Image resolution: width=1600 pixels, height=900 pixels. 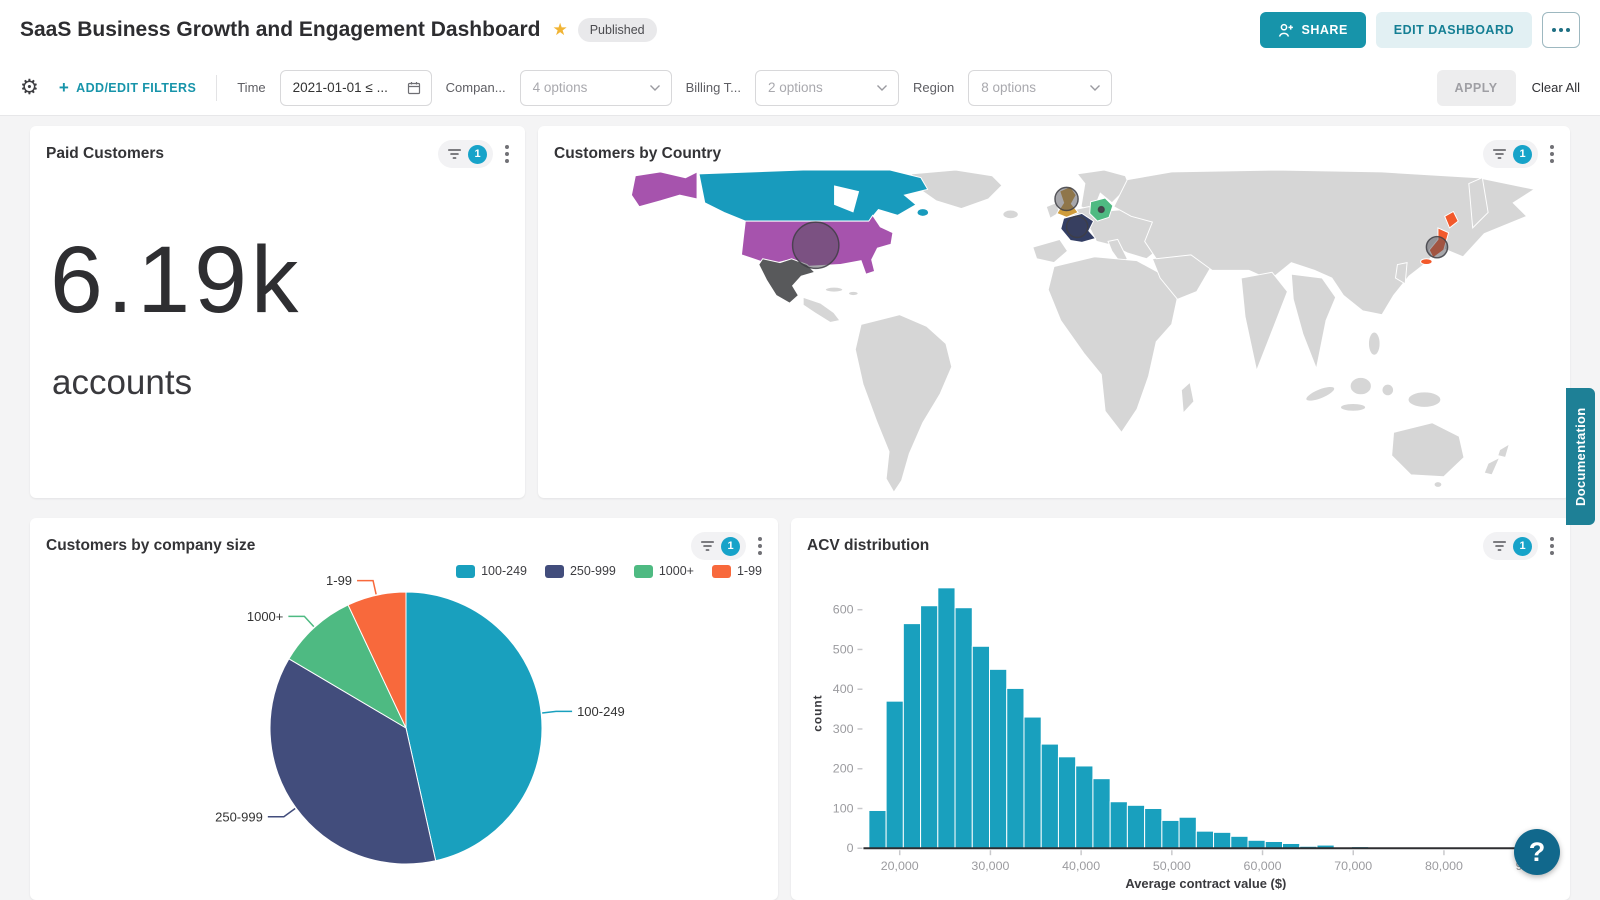 What do you see at coordinates (491, 571) in the screenshot?
I see `legend-item-100-249: 100-249` at bounding box center [491, 571].